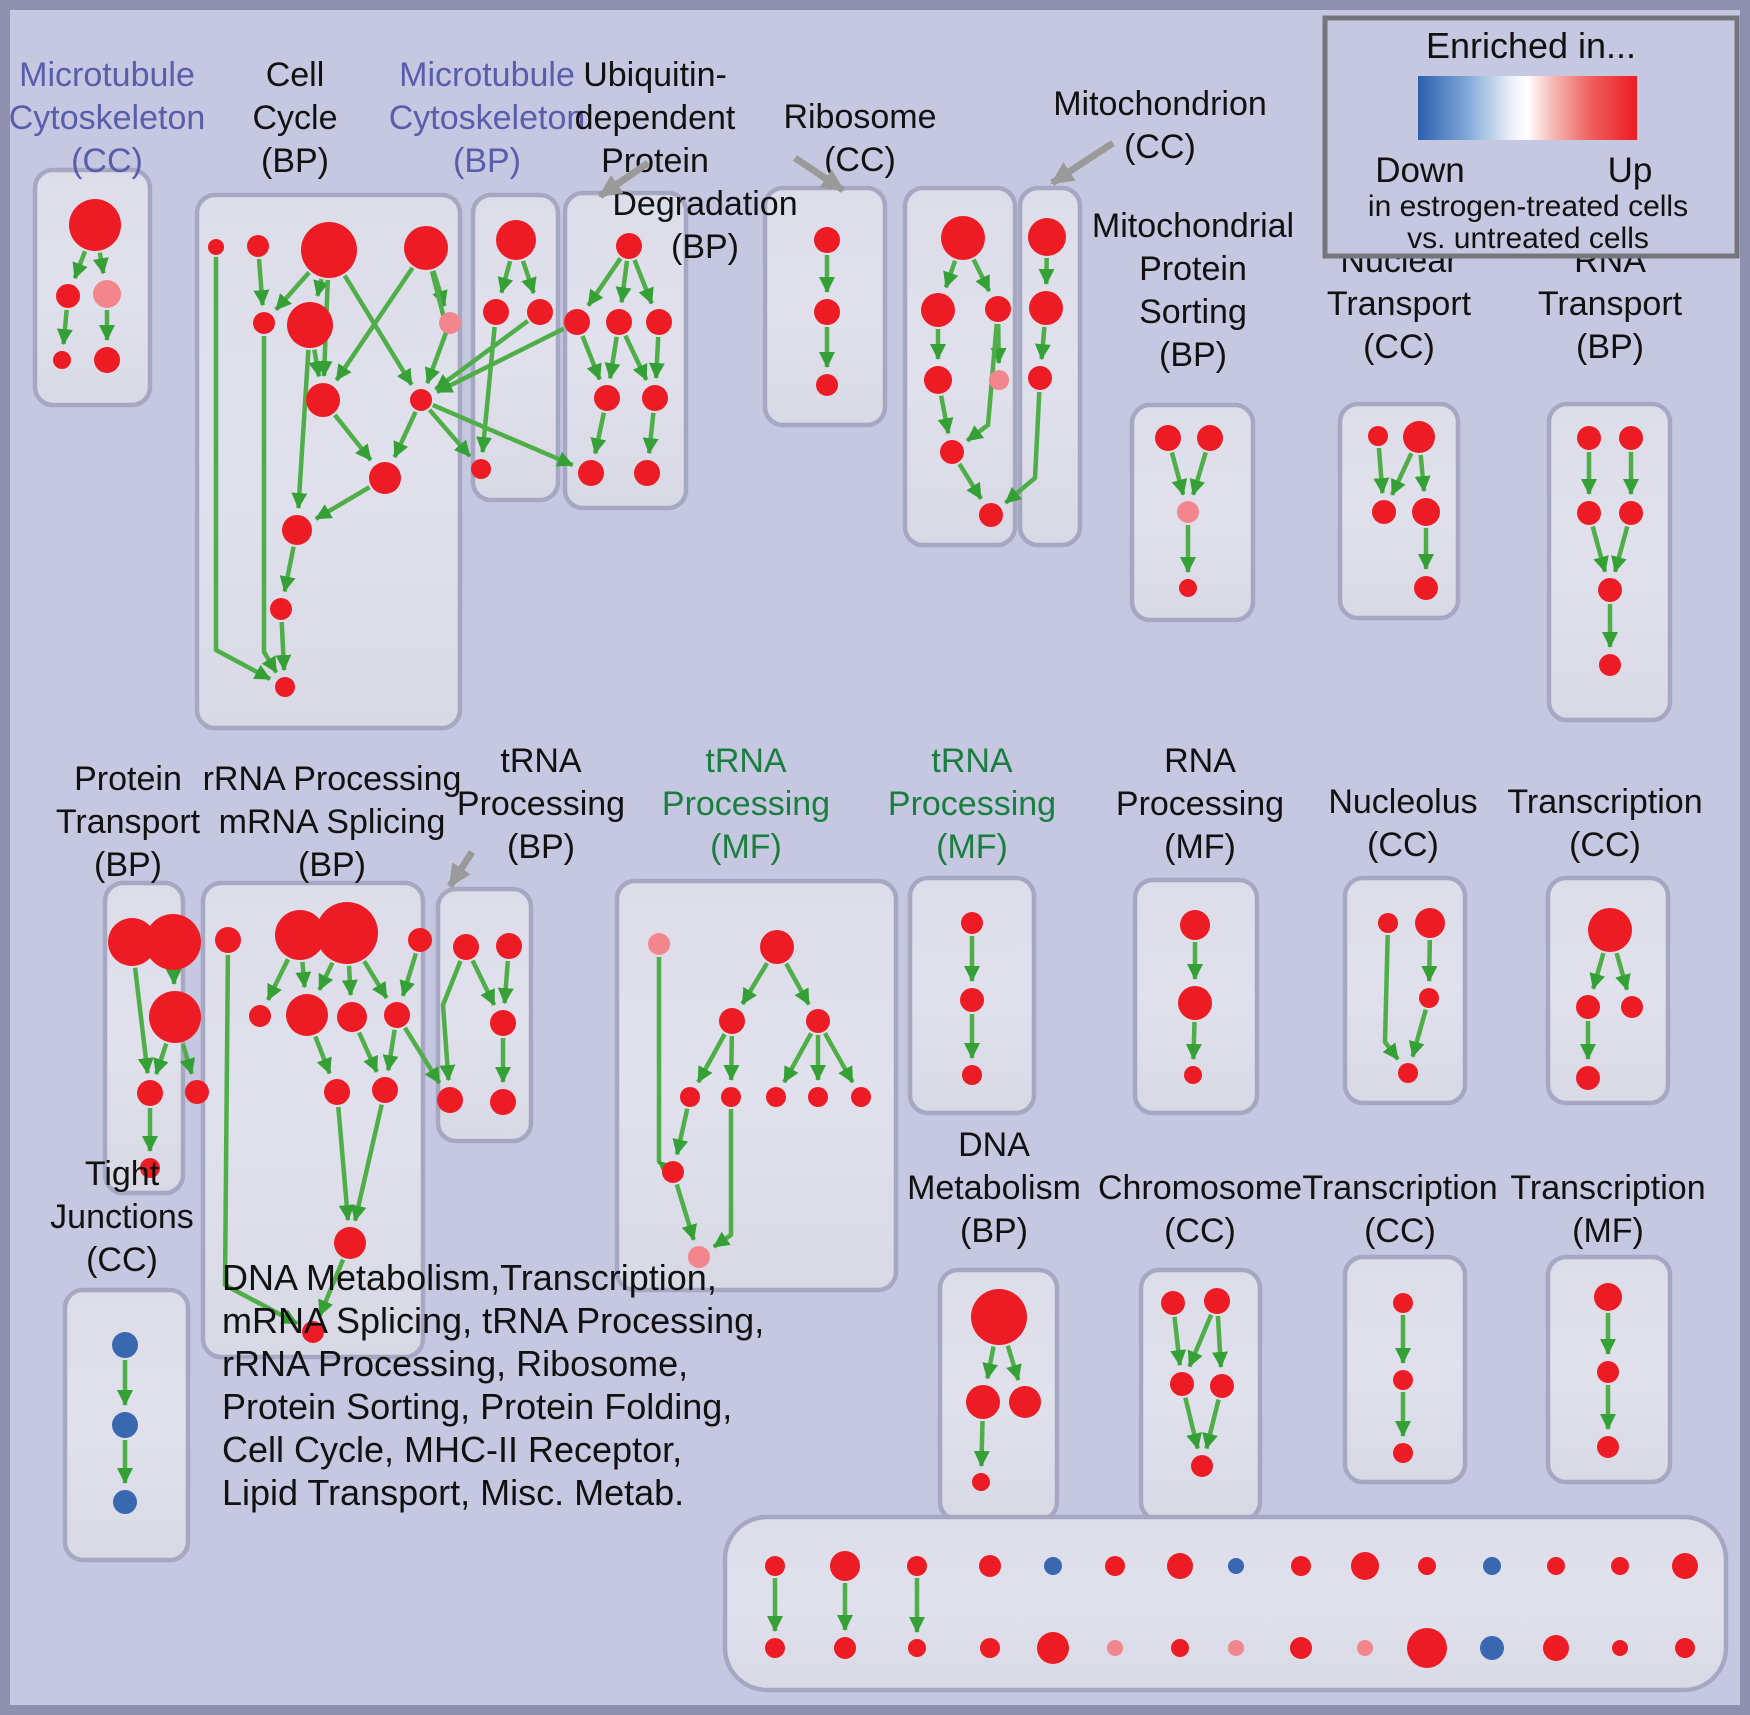 The image size is (1750, 1715). I want to click on go-term-node-ubiquitin-degradation-2-e1, so click(827, 240).